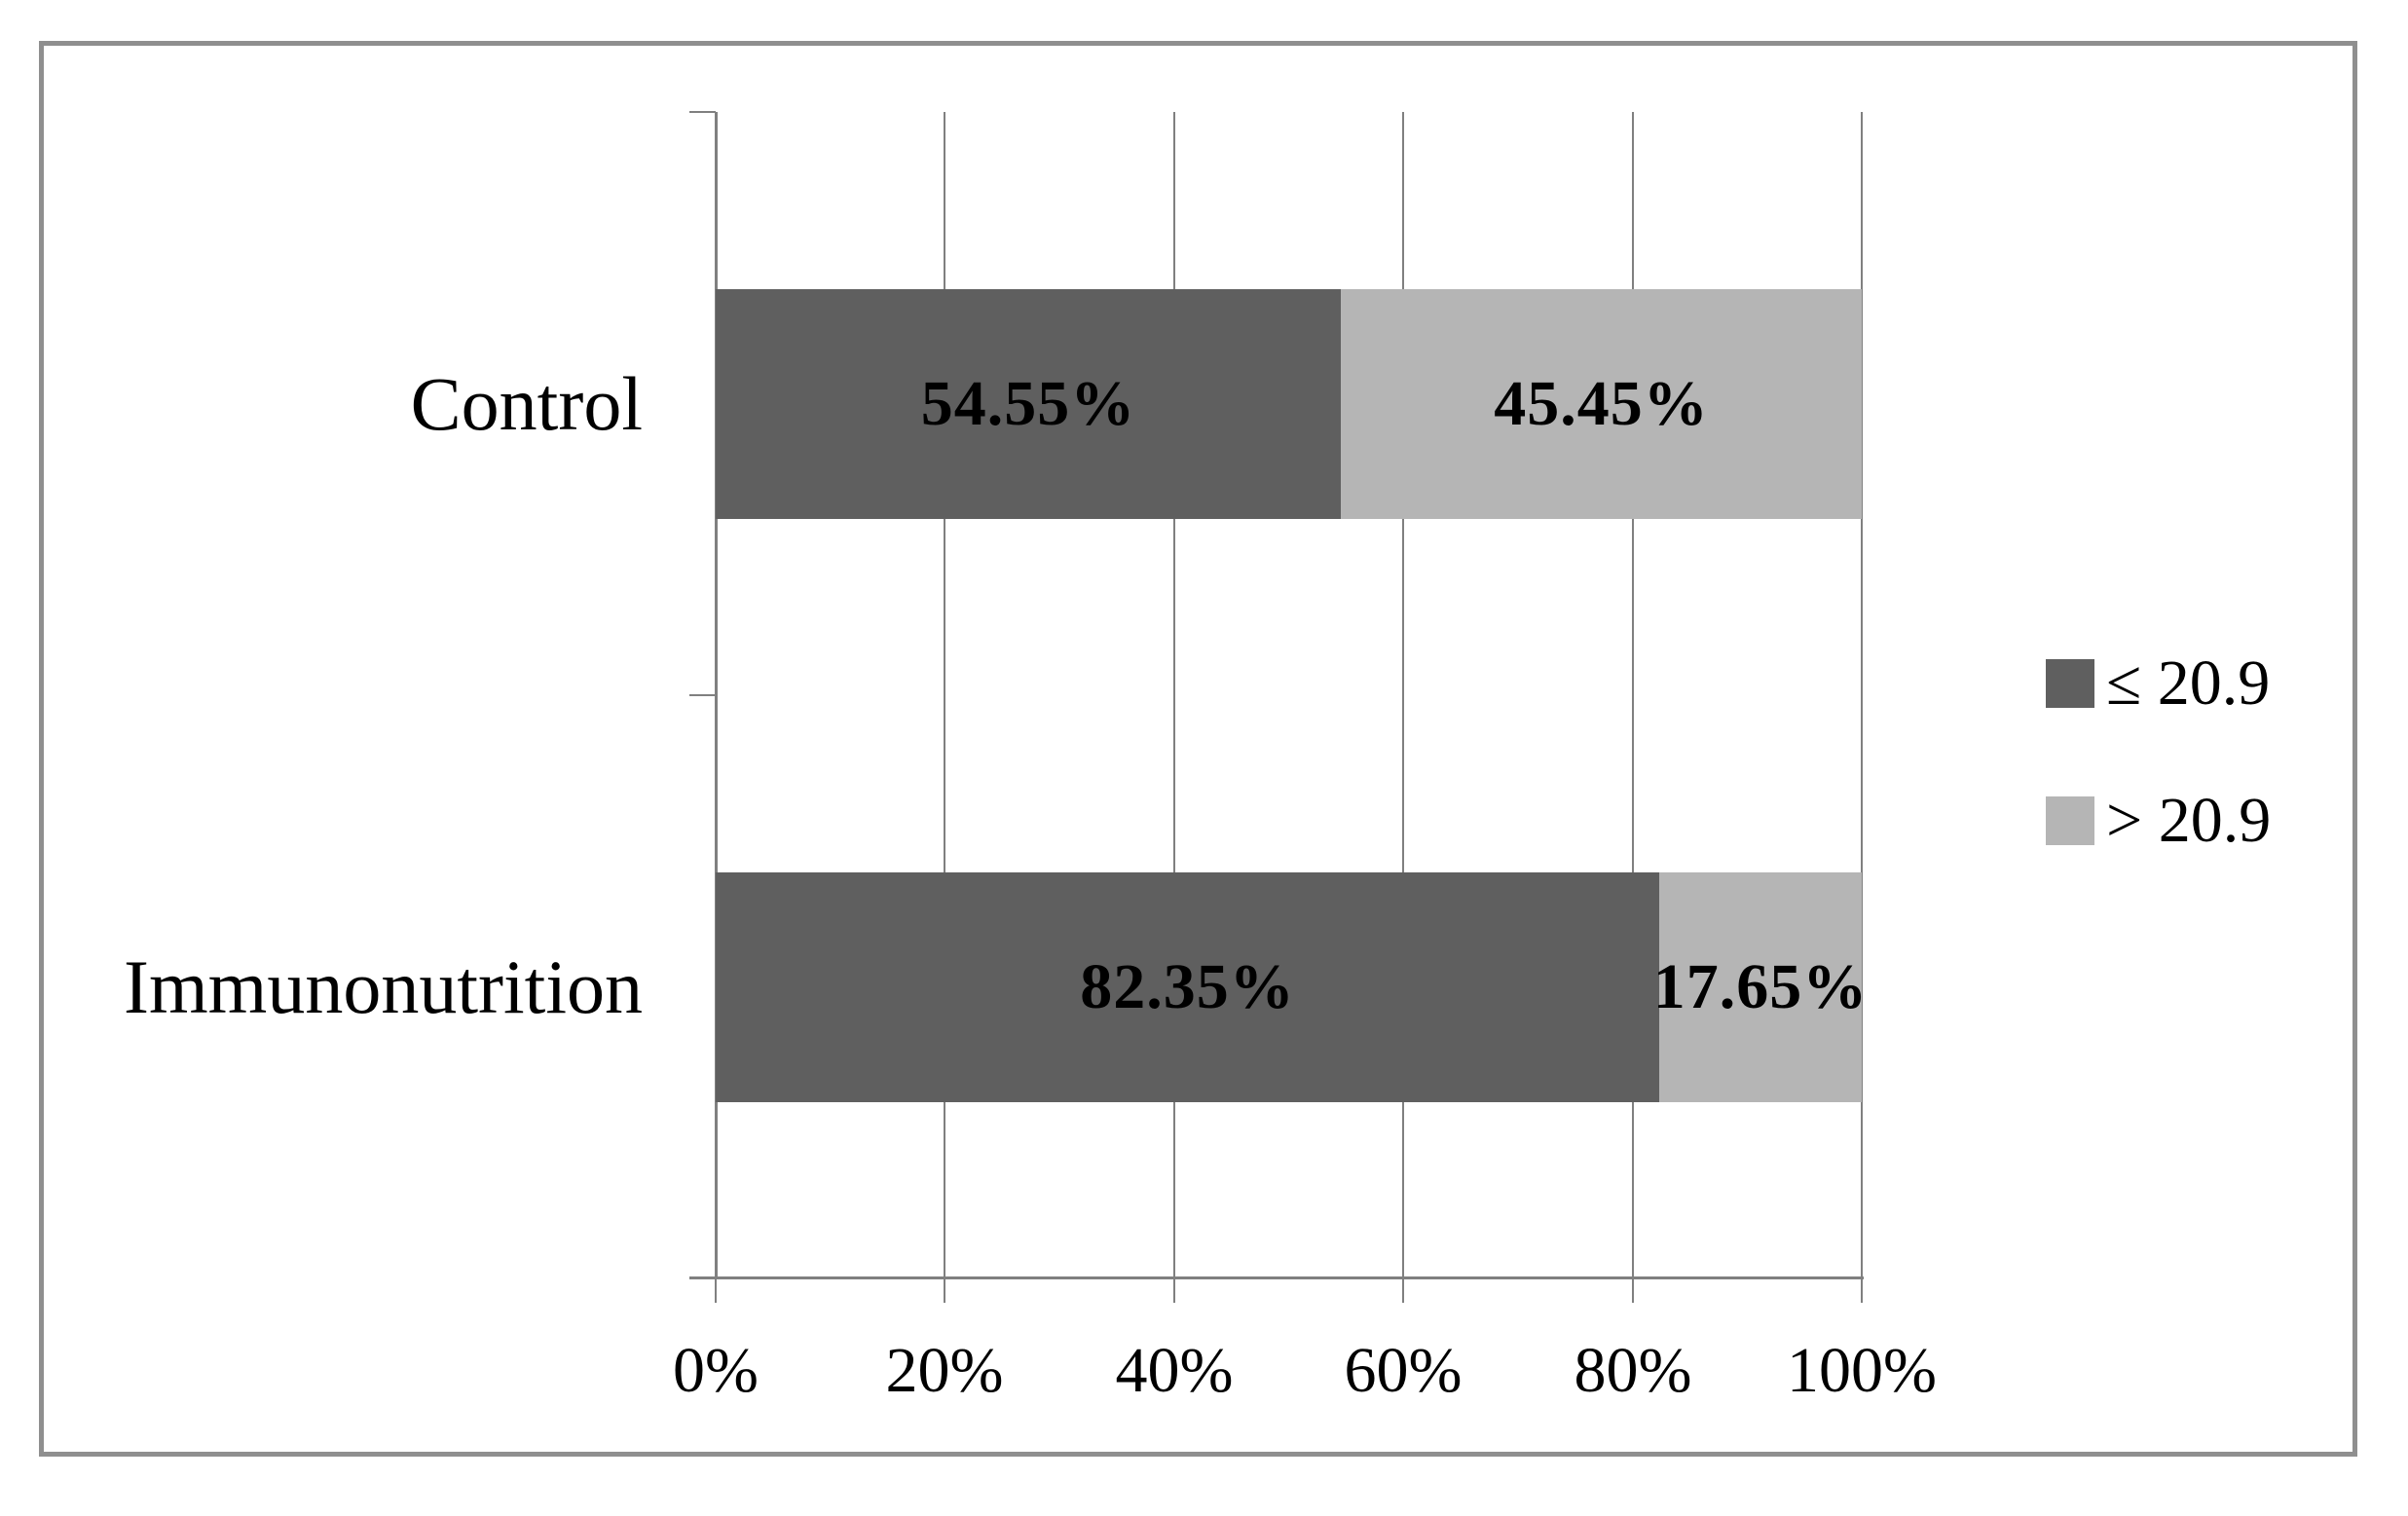 This screenshot has width=2408, height=1516. I want to click on bar-segment-immunonutrition-series-1: 82.35%, so click(1187, 987).